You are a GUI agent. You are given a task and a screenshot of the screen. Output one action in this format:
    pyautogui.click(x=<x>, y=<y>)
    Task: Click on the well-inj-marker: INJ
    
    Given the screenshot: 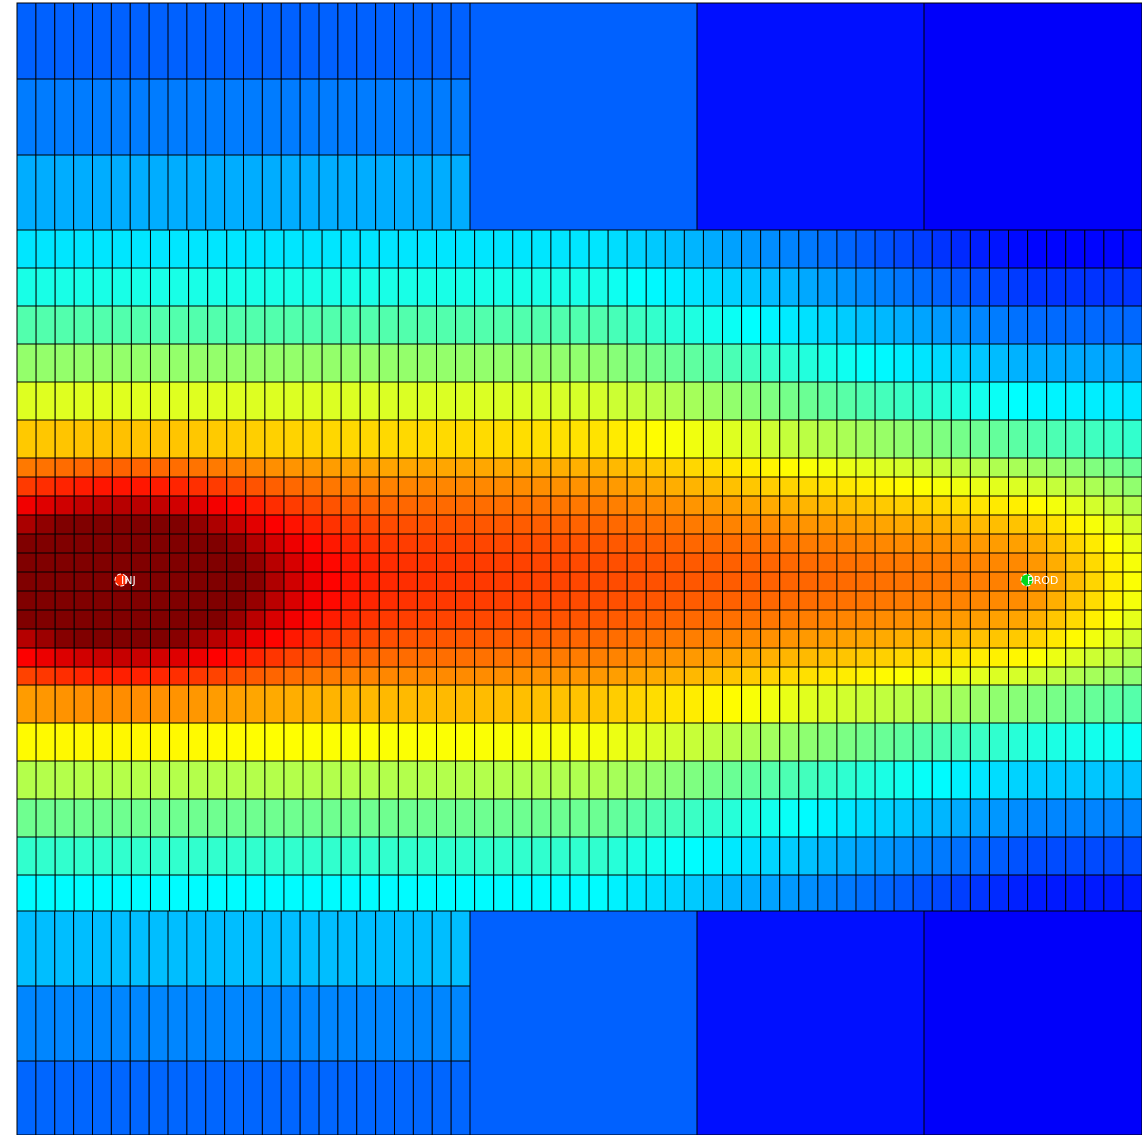 What is the action you would take?
    pyautogui.click(x=125, y=580)
    